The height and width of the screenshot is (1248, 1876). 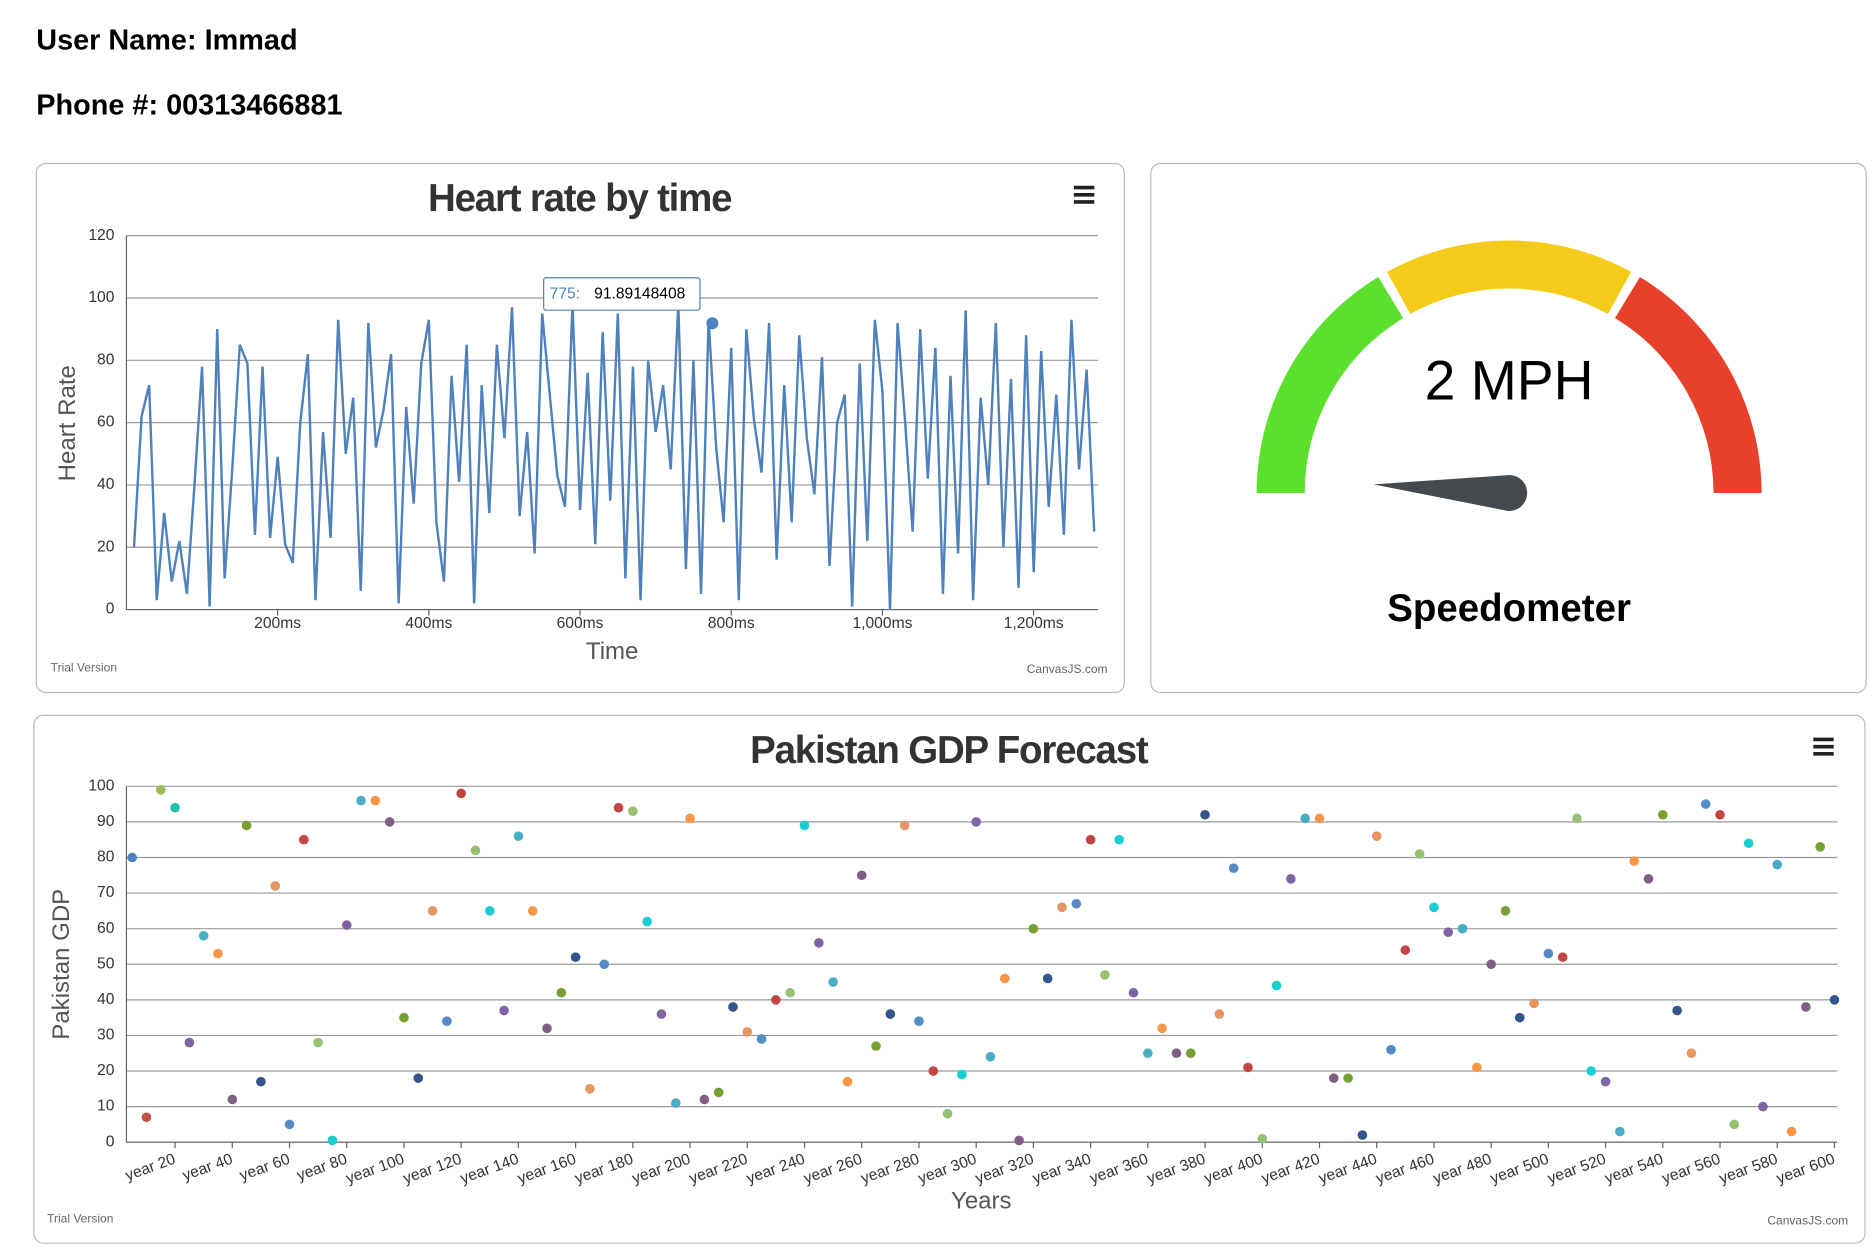 I want to click on gauge-title: Speedometer, so click(x=1509, y=608).